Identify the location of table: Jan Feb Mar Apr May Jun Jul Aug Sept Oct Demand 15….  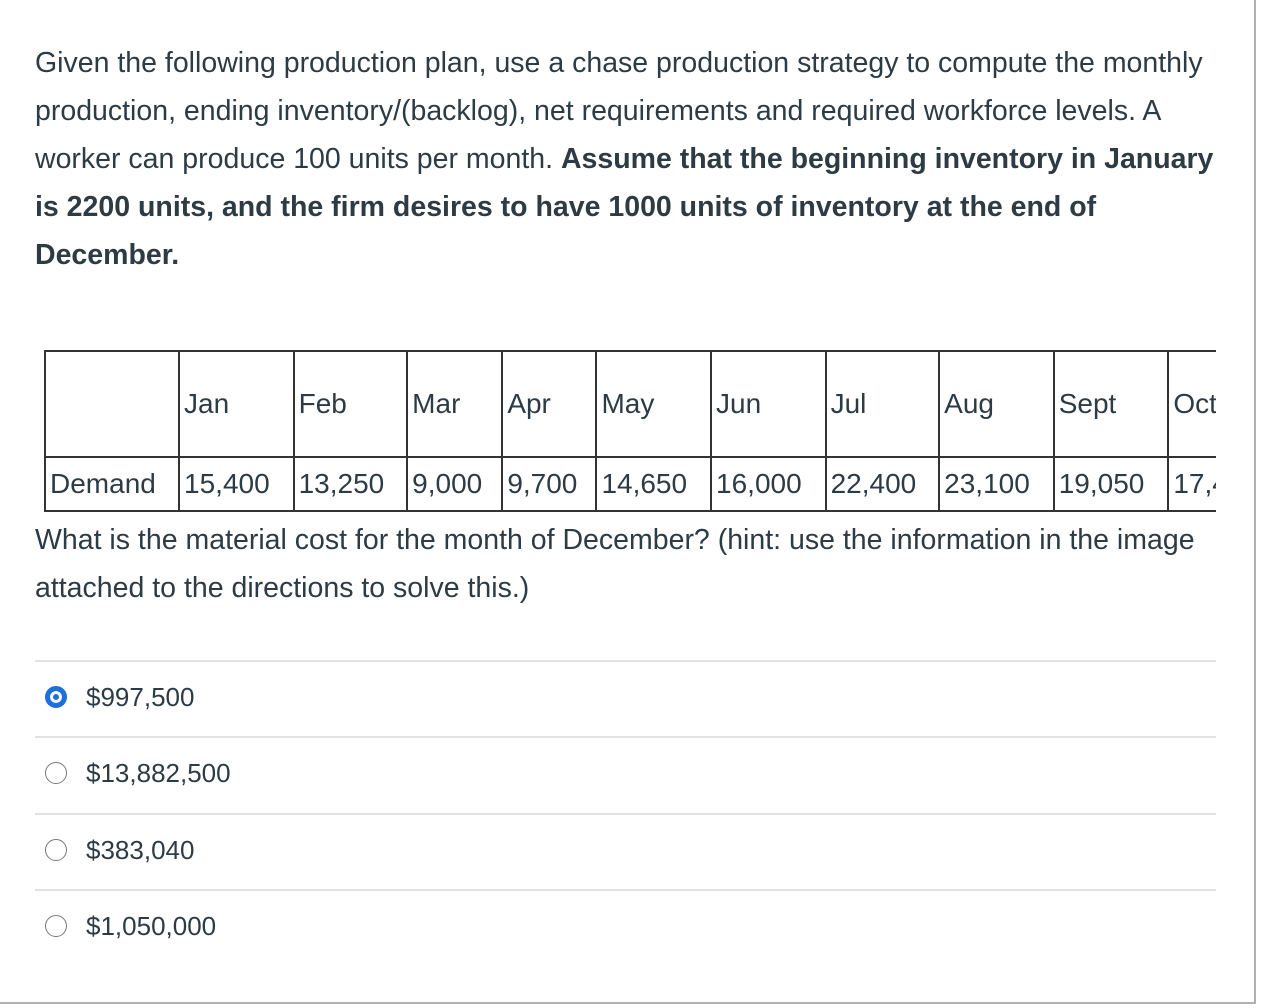
(630, 431).